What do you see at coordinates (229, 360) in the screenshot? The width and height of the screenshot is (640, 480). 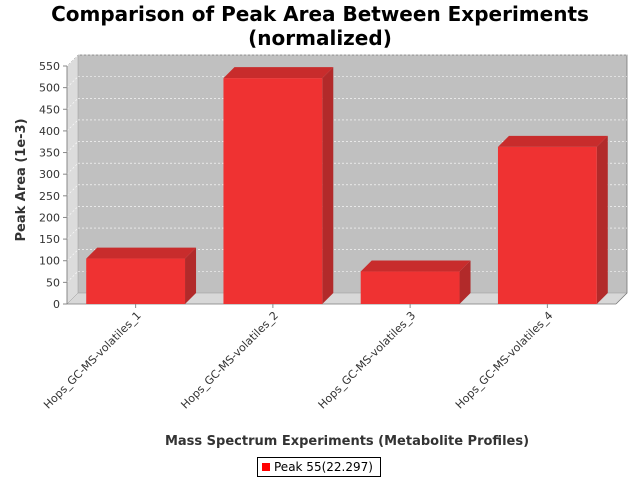 I see `x-tick-label: Hops_GC-MS-volatiles_2` at bounding box center [229, 360].